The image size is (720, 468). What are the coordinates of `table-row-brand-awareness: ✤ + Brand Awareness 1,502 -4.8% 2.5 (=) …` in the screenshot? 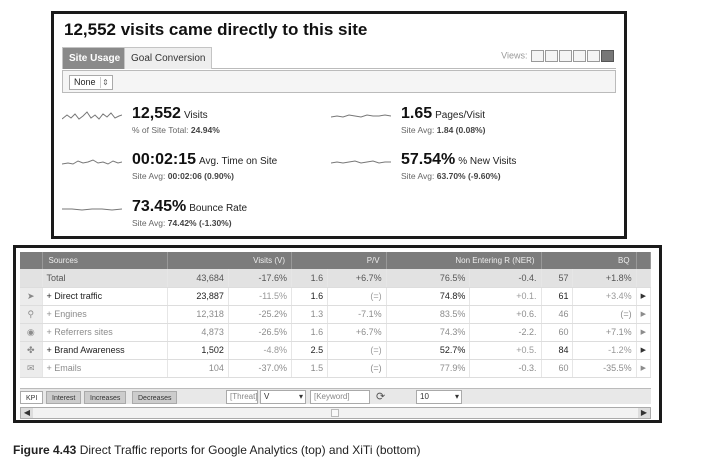 It's located at (336, 350).